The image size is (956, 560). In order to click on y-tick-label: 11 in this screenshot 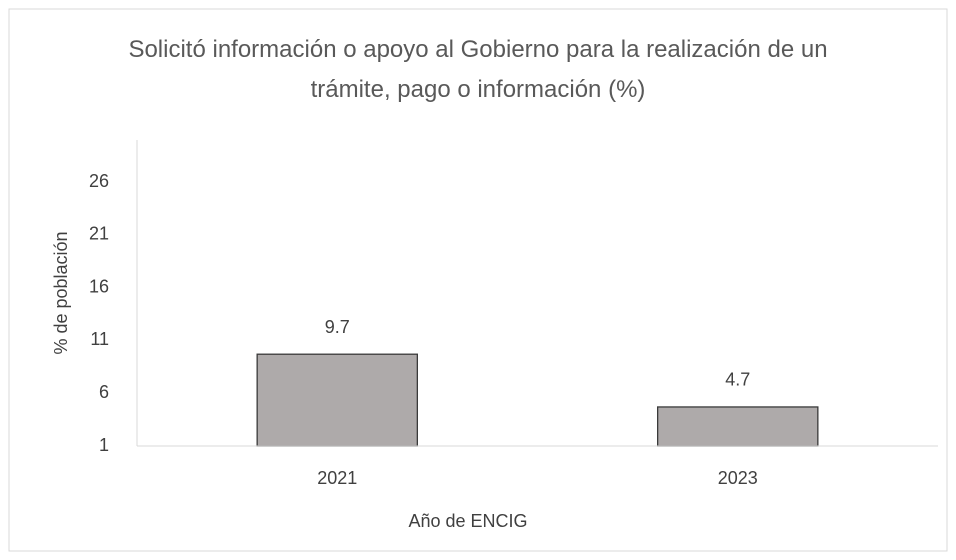, I will do `click(99, 339)`.